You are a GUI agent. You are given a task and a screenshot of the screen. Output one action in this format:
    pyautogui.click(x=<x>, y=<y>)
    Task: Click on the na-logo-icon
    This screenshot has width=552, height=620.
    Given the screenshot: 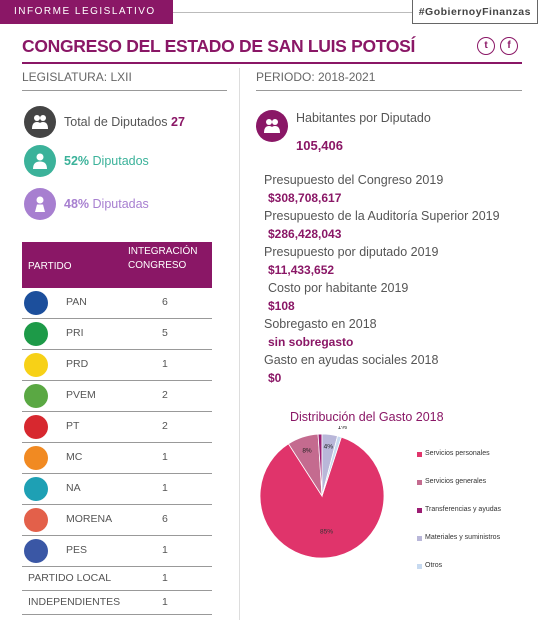 What is the action you would take?
    pyautogui.click(x=36, y=489)
    